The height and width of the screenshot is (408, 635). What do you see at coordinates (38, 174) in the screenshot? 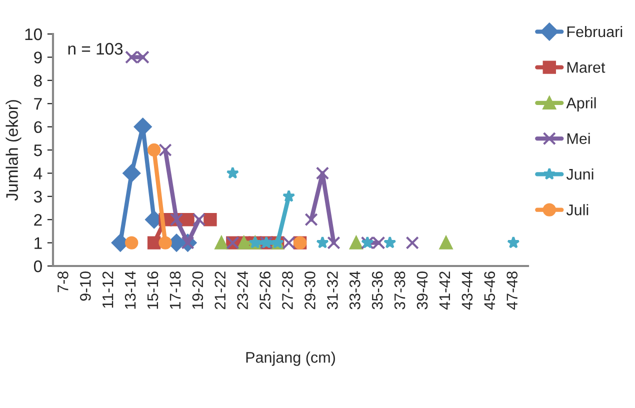
I see `y-tick-label: 4` at bounding box center [38, 174].